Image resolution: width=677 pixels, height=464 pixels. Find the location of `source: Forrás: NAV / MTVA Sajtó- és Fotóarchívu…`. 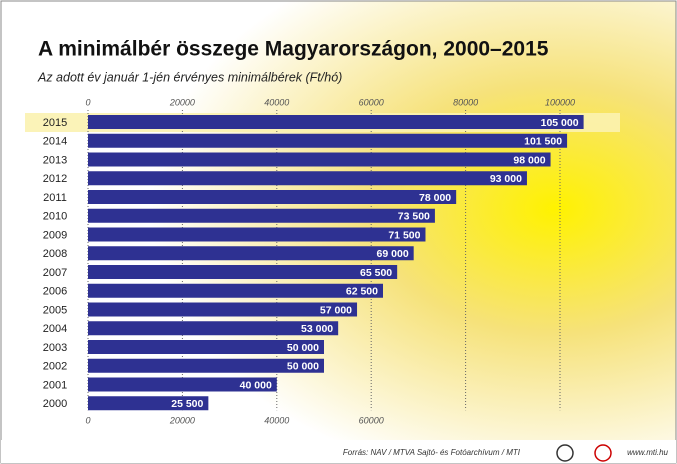

source: Forrás: NAV / MTVA Sajtó- és Fotóarchívu… is located at coordinates (432, 452).